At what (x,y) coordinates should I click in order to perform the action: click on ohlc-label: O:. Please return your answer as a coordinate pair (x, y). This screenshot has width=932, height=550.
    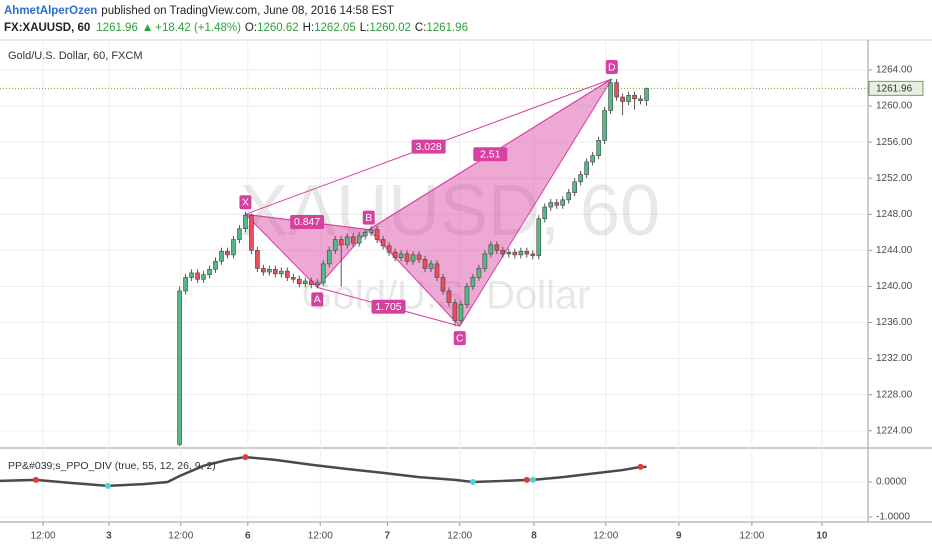
    Looking at the image, I should click on (251, 28).